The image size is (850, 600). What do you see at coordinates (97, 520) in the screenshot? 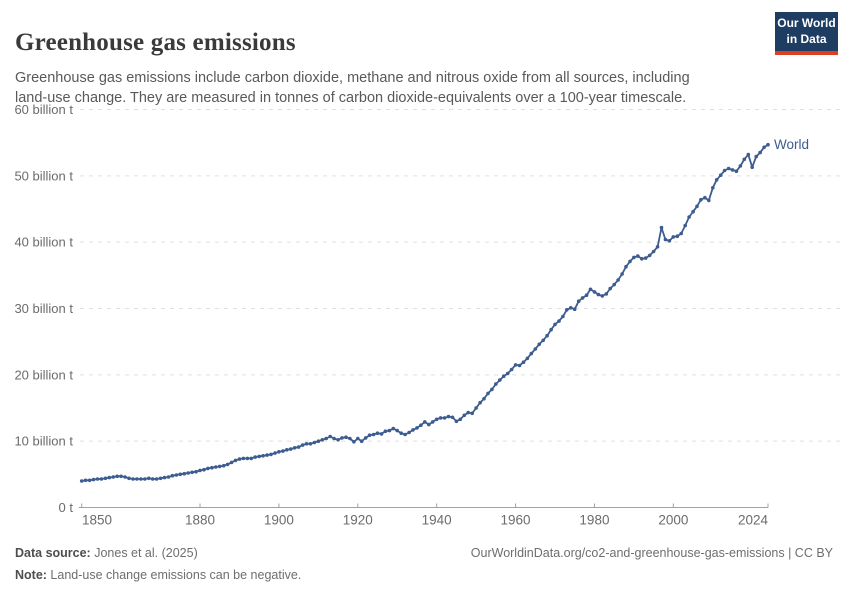
I see `x-tick-label: 1850` at bounding box center [97, 520].